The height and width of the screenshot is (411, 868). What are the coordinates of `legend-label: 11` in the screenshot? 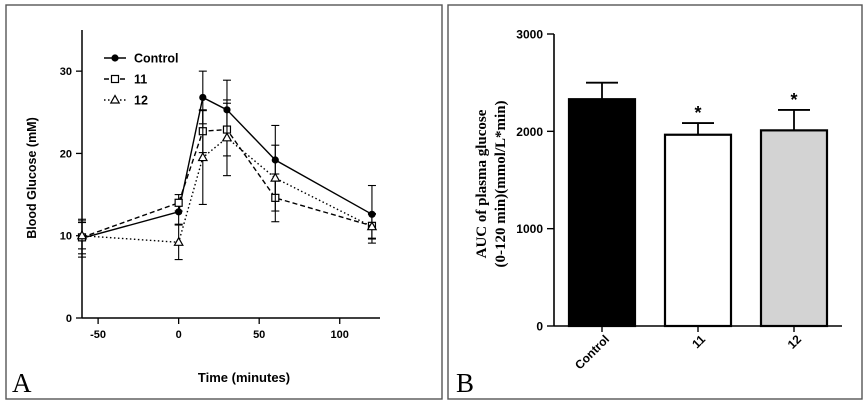 It's located at (140, 80).